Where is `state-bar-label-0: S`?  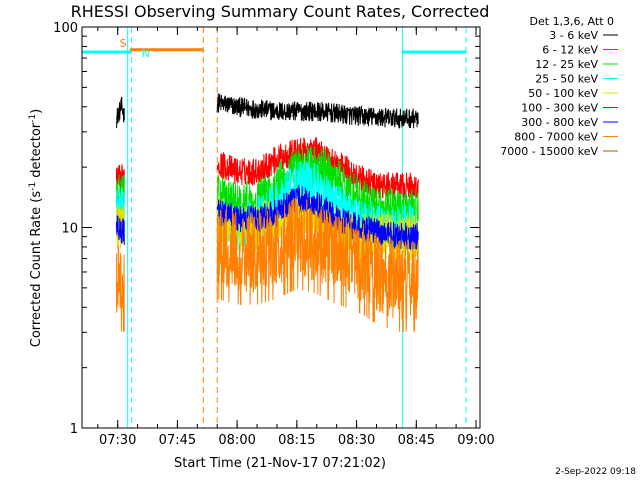 state-bar-label-0: S is located at coordinates (123, 43).